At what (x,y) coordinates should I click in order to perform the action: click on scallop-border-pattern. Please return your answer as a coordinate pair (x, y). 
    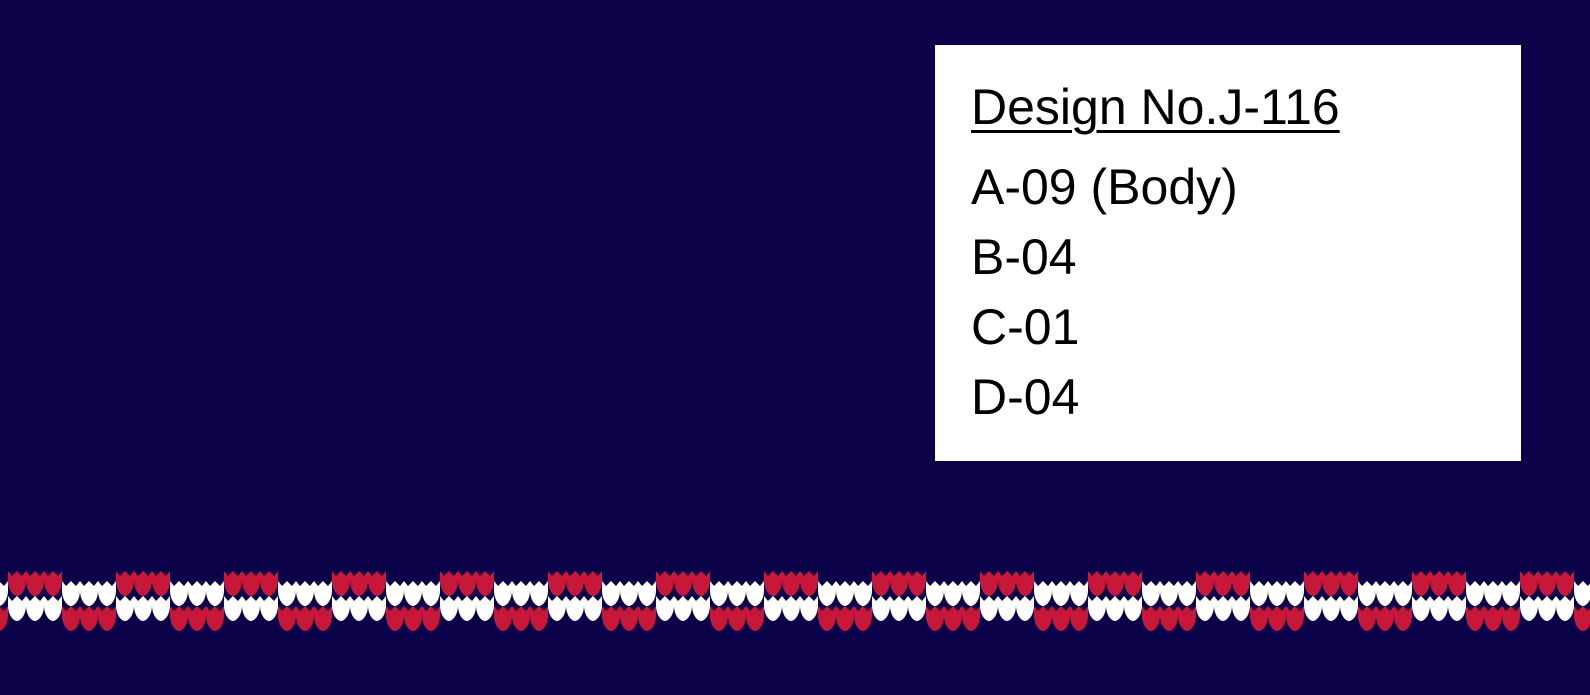
    Looking at the image, I should click on (795, 601).